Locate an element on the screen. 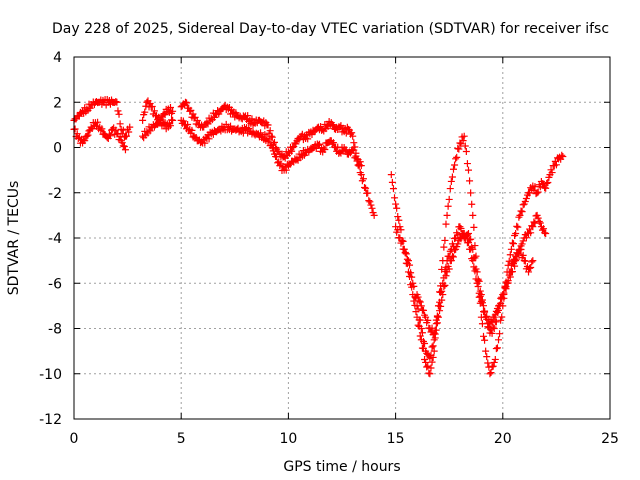 This screenshot has height=480, width=640. x-tick-label: 5 is located at coordinates (181, 439).